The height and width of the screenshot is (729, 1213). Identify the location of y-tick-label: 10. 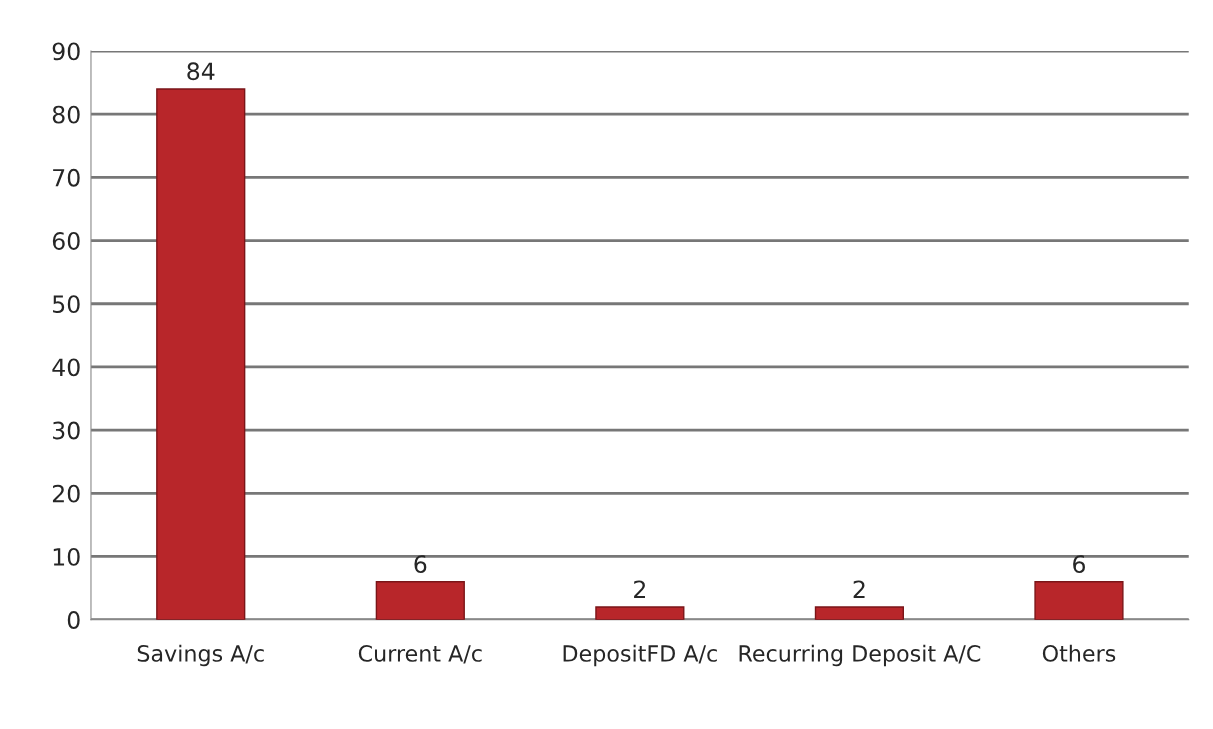
(66, 556).